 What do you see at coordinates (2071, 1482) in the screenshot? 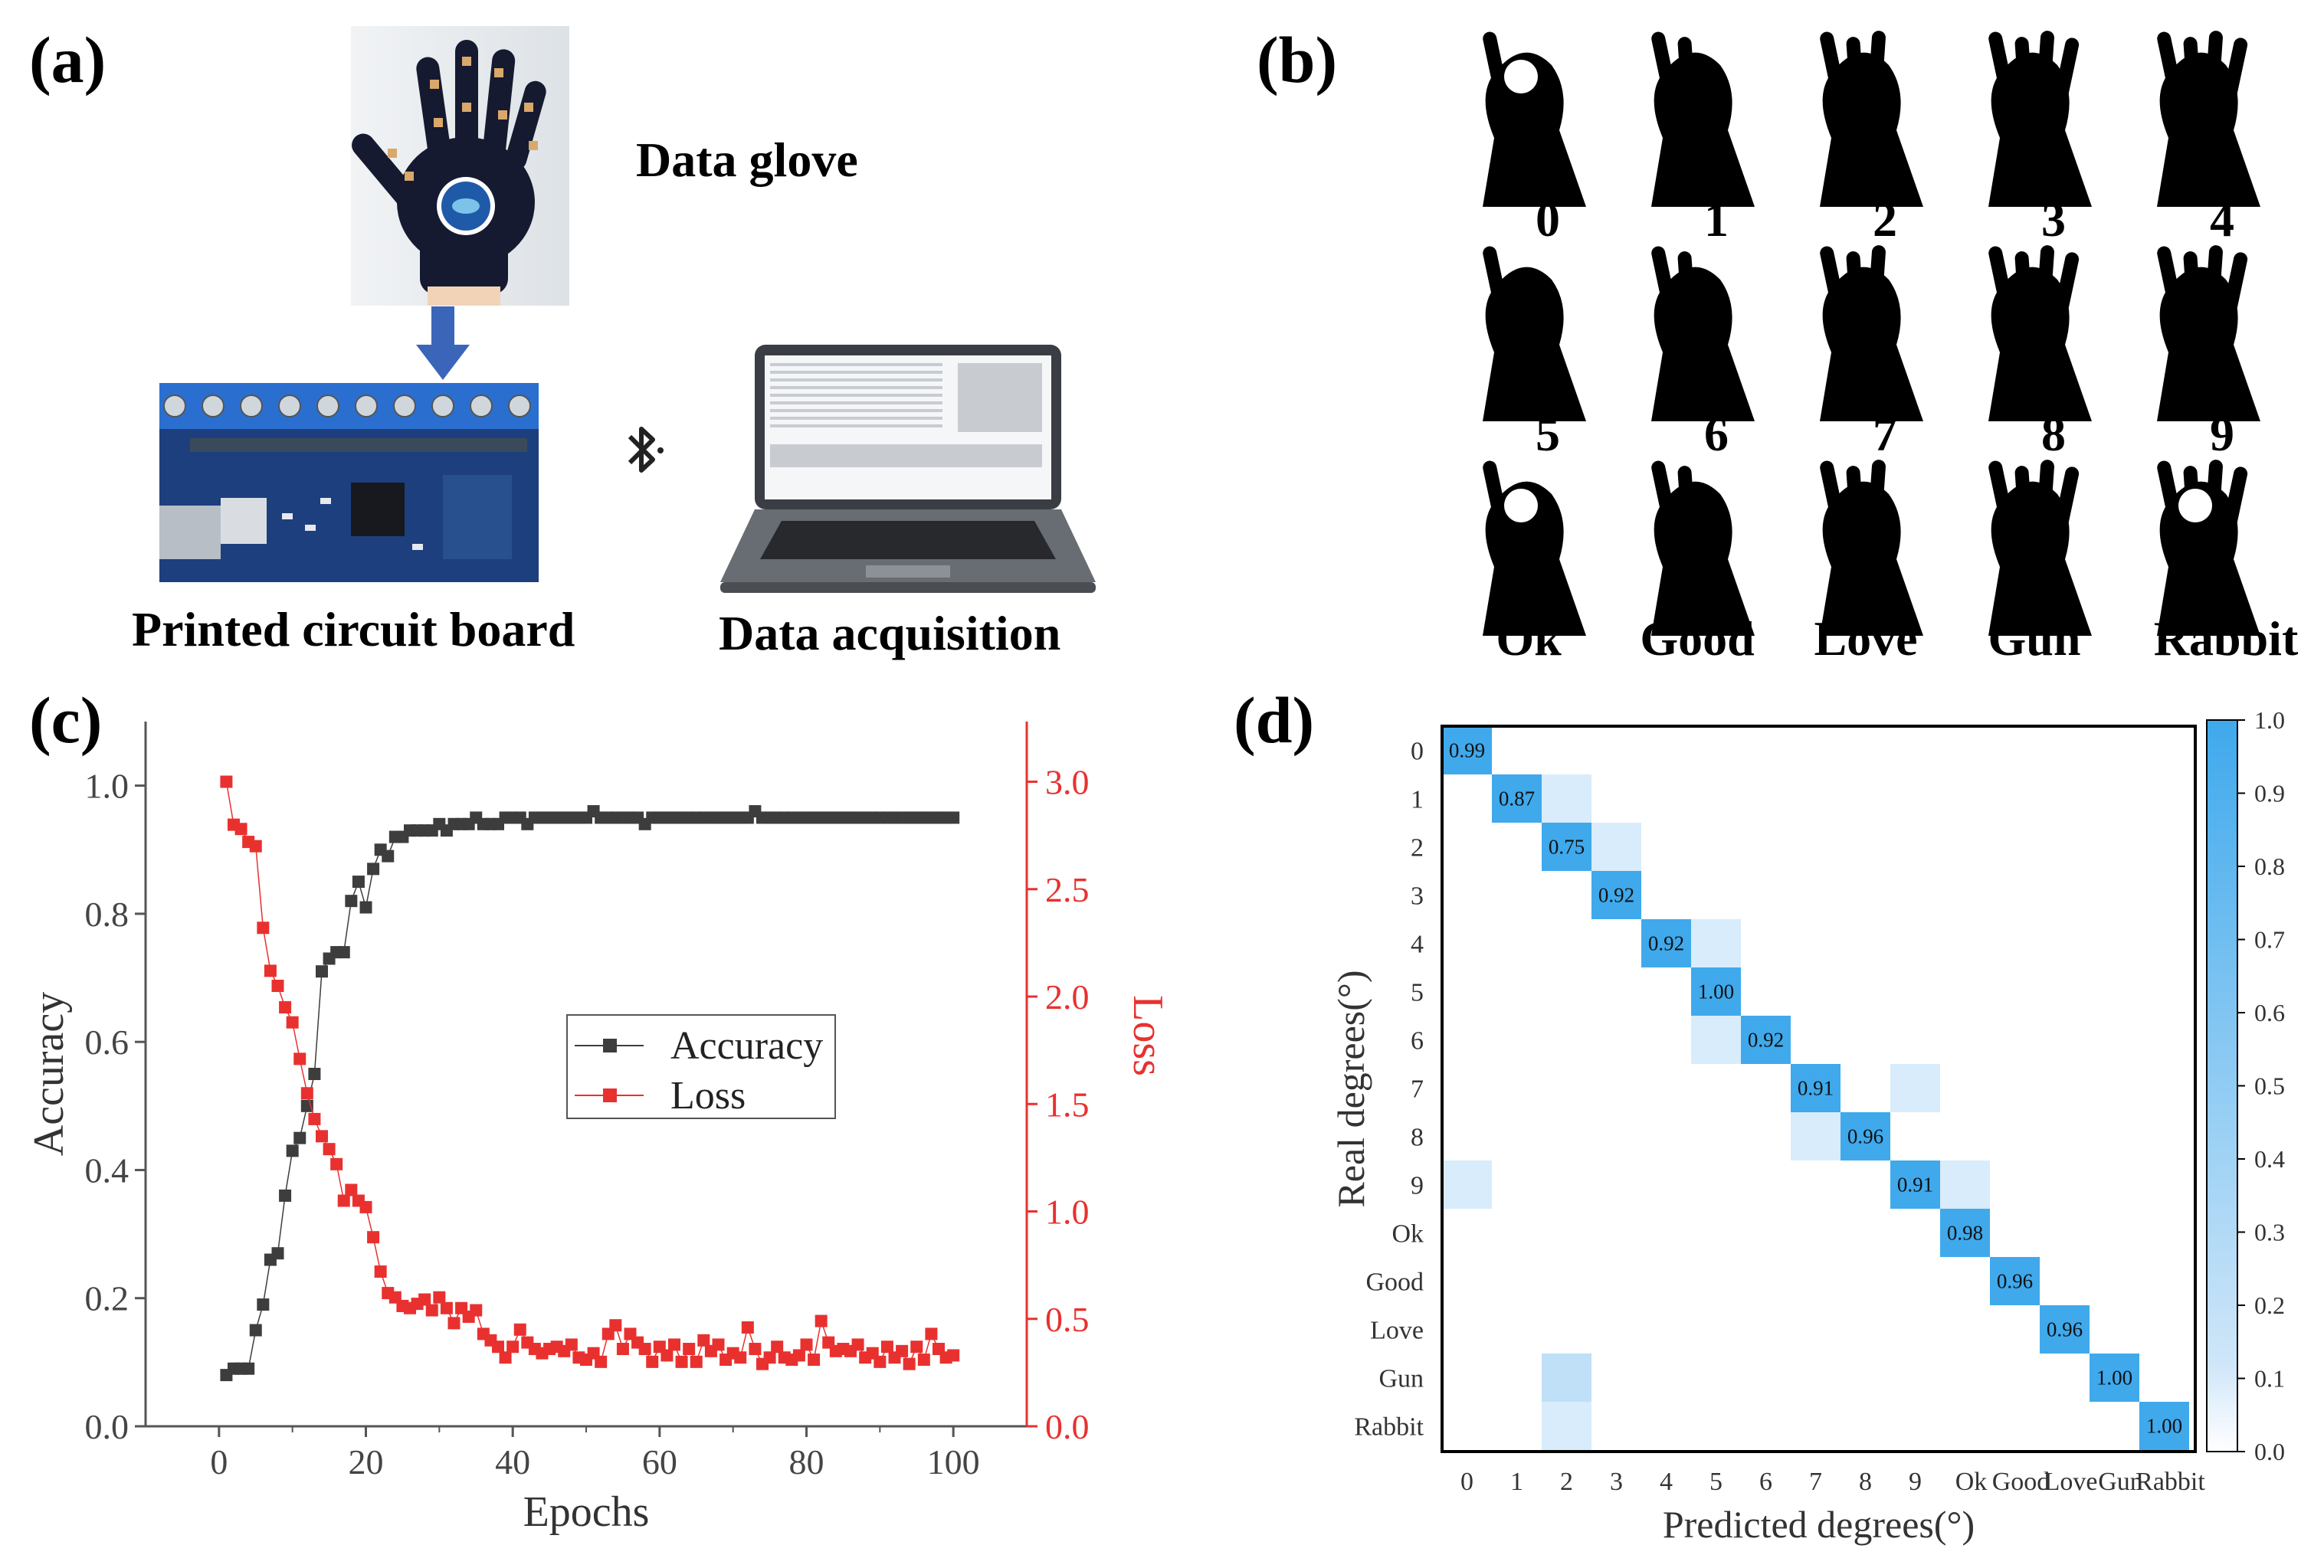
I see `col-label: Love` at bounding box center [2071, 1482].